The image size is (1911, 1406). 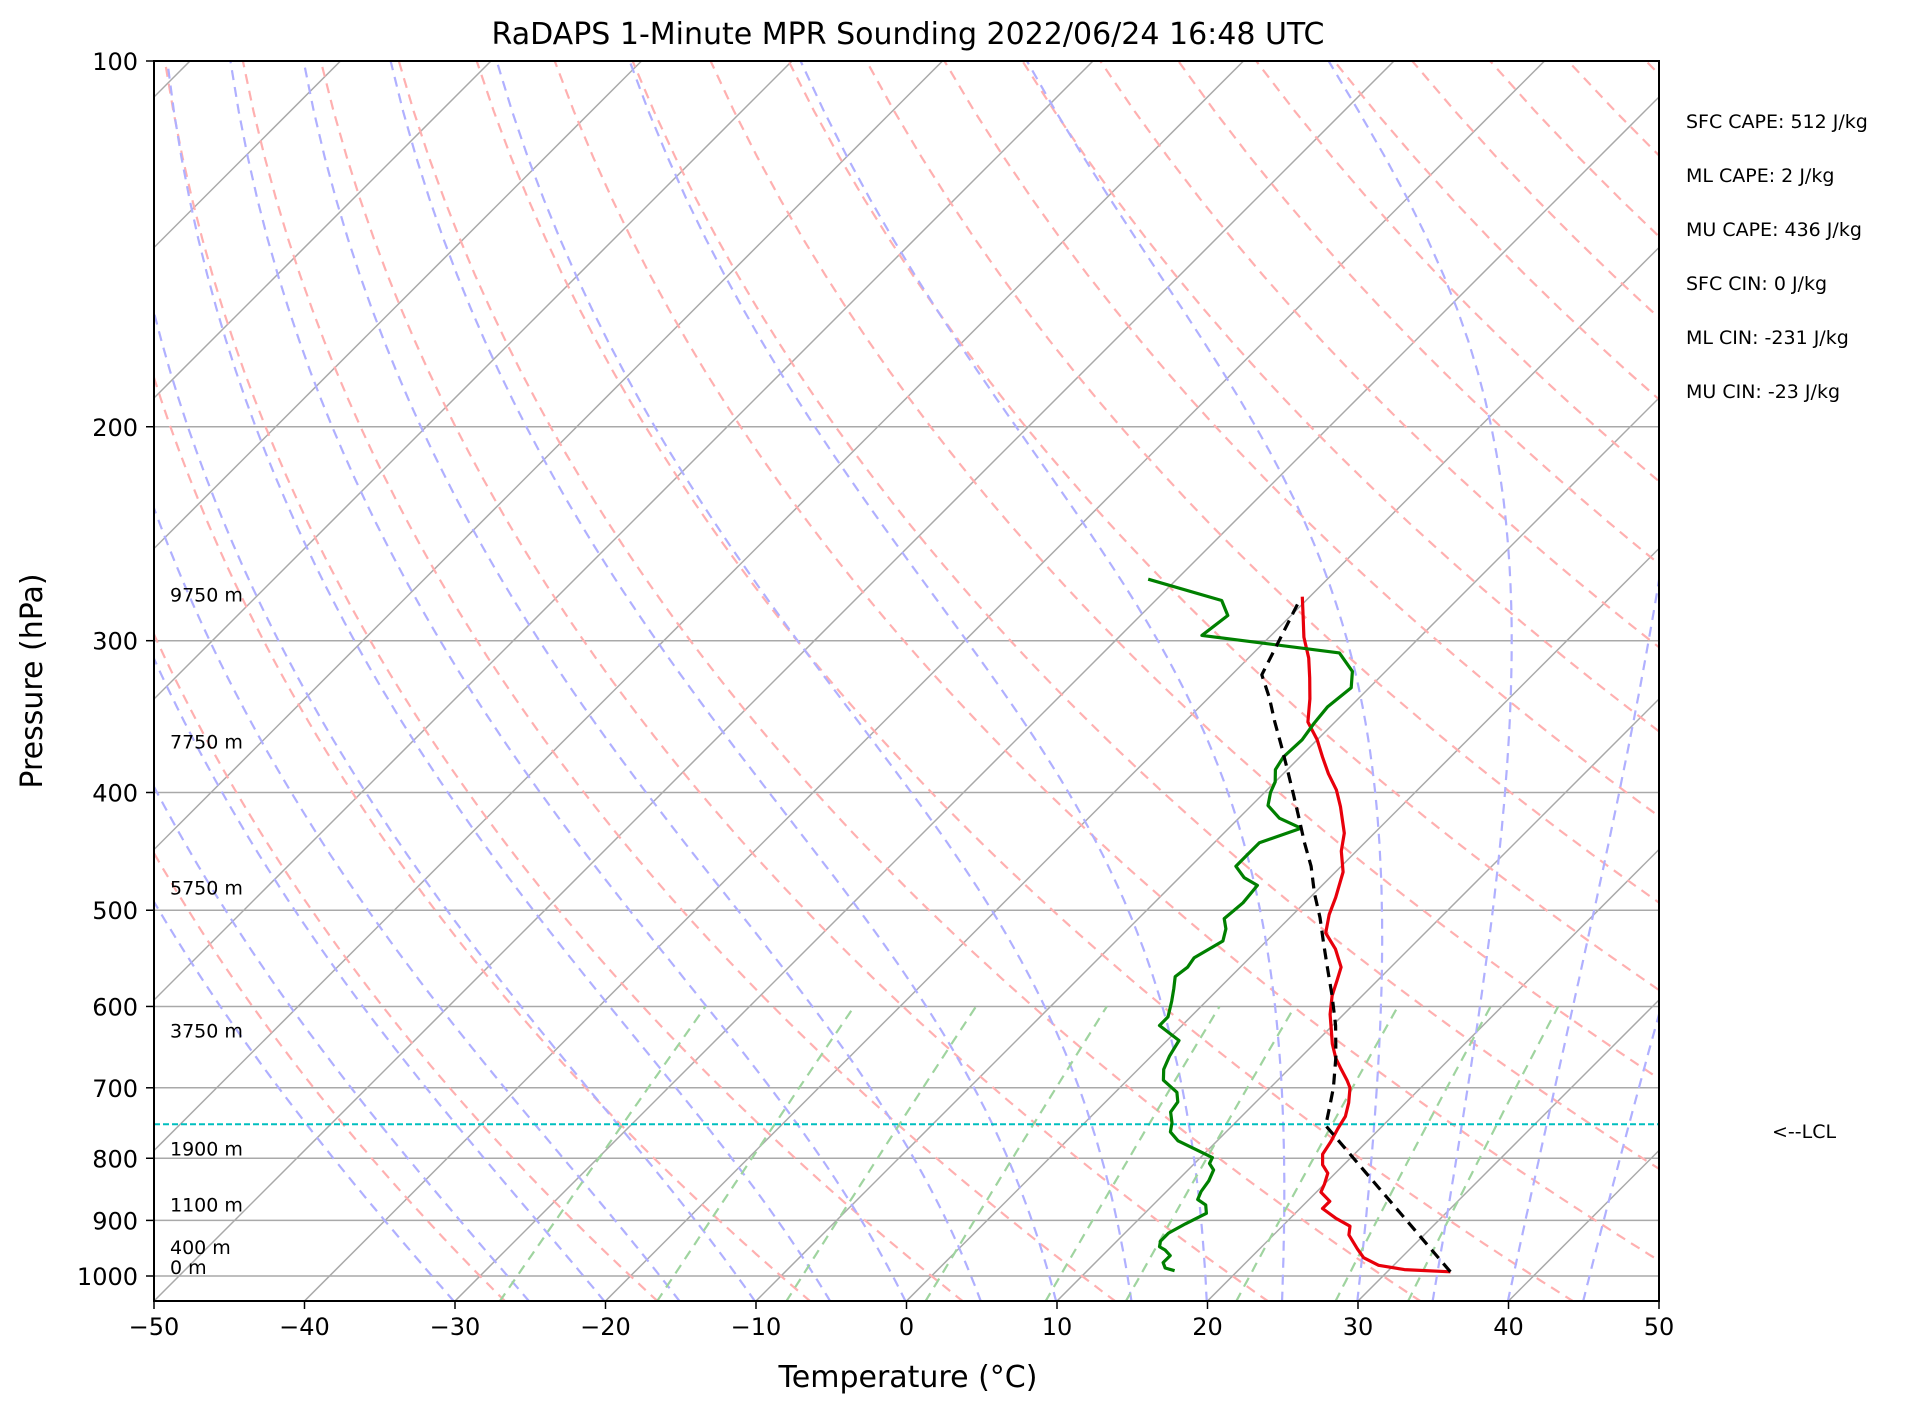 What do you see at coordinates (1767, 338) in the screenshot?
I see `stat-text: ML CIN: -231 J/kg` at bounding box center [1767, 338].